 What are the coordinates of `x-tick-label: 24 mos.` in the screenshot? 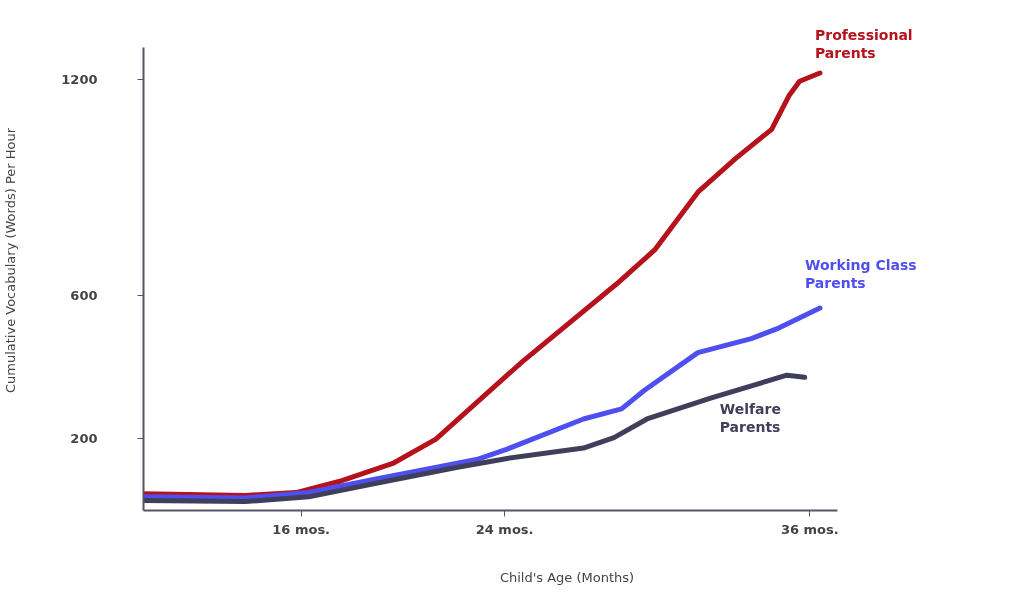 It's located at (504, 529).